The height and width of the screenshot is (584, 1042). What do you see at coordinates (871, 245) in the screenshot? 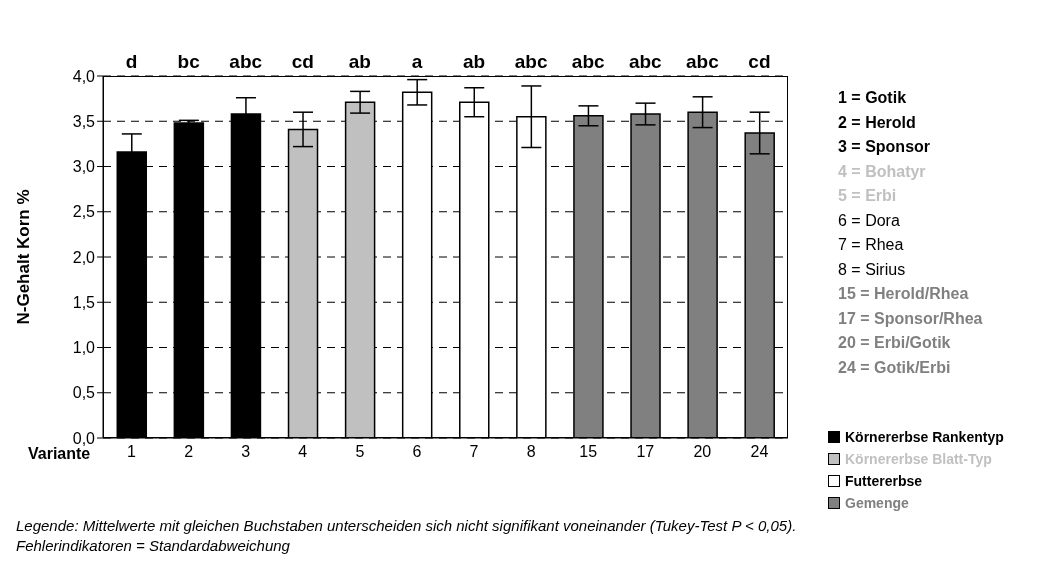
I see `text: 7 = Rhea` at bounding box center [871, 245].